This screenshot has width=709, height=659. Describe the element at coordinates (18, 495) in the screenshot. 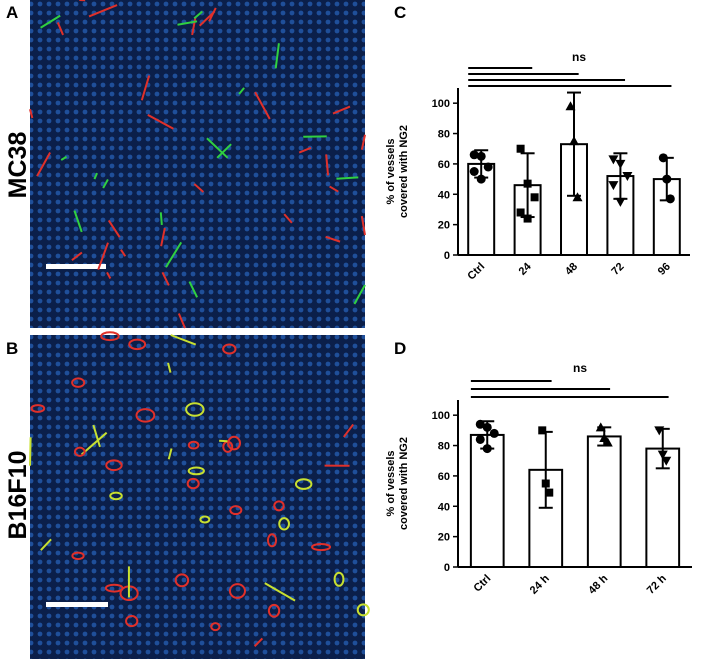

I see `image-title: B16F10` at that location.